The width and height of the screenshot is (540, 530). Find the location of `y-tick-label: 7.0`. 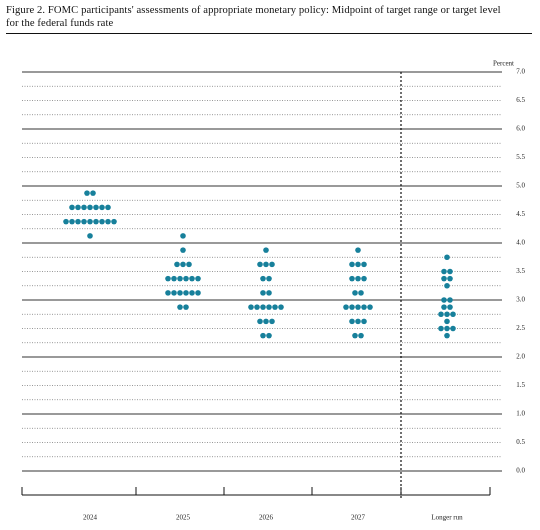

y-tick-label: 7.0 is located at coordinates (520, 72).